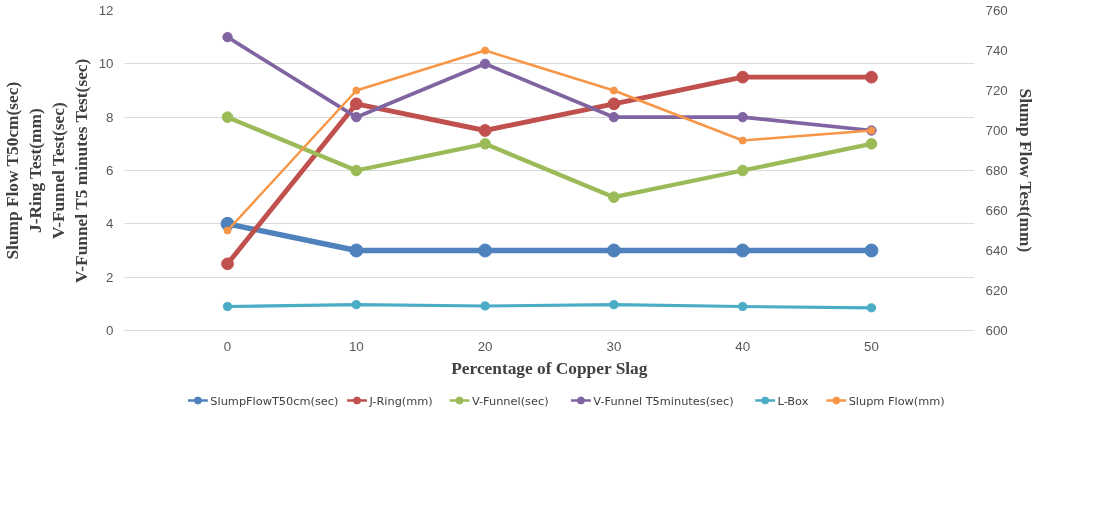 The height and width of the screenshot is (525, 1117). Describe the element at coordinates (996, 170) in the screenshot. I see `y2-tick-label: 680` at that location.